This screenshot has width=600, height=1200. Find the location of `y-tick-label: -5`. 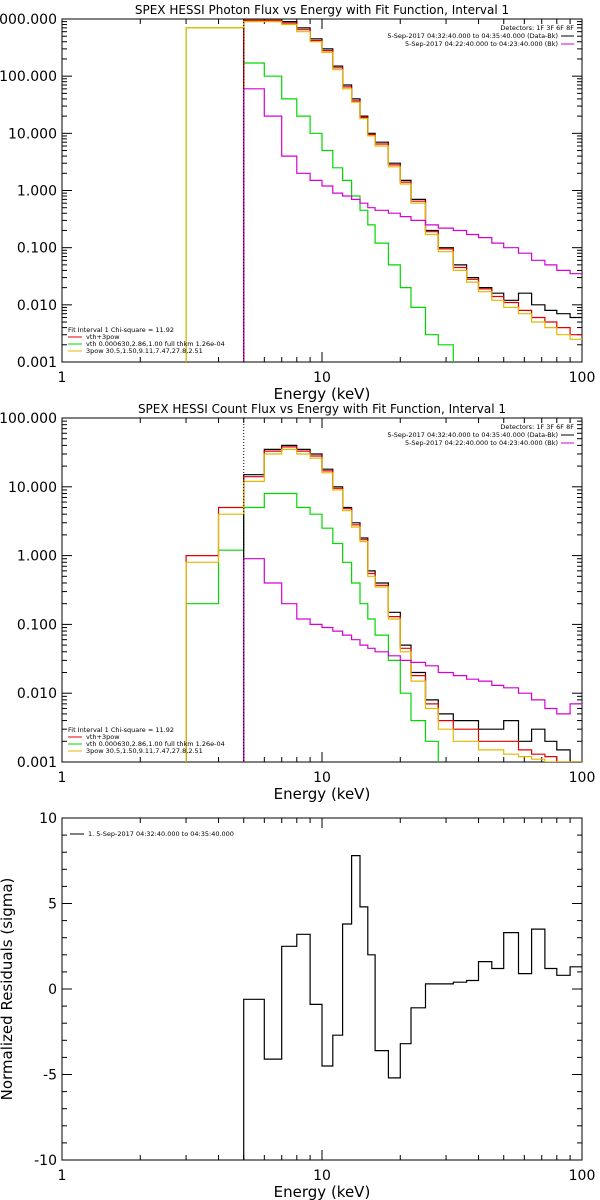

y-tick-label: -5 is located at coordinates (50, 1076).